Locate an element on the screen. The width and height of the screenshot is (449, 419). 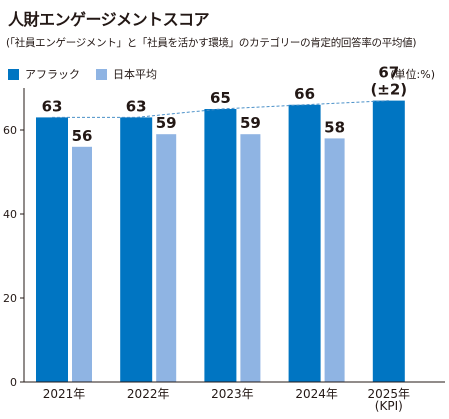
legend-swatch-aflac is located at coordinates (13, 74).